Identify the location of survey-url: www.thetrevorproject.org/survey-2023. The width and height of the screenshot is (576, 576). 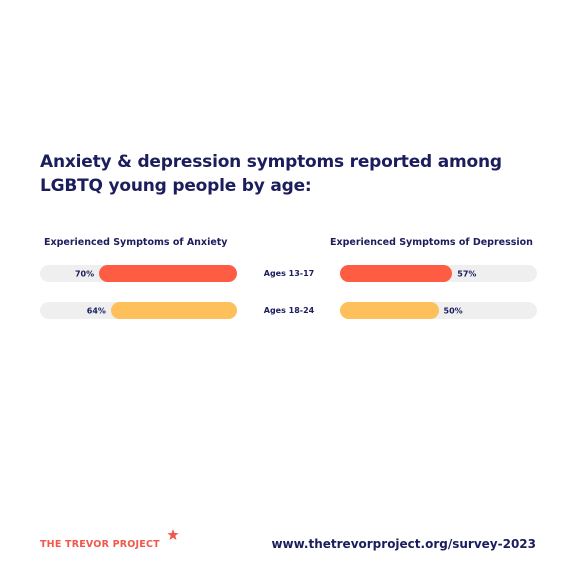
(403, 544).